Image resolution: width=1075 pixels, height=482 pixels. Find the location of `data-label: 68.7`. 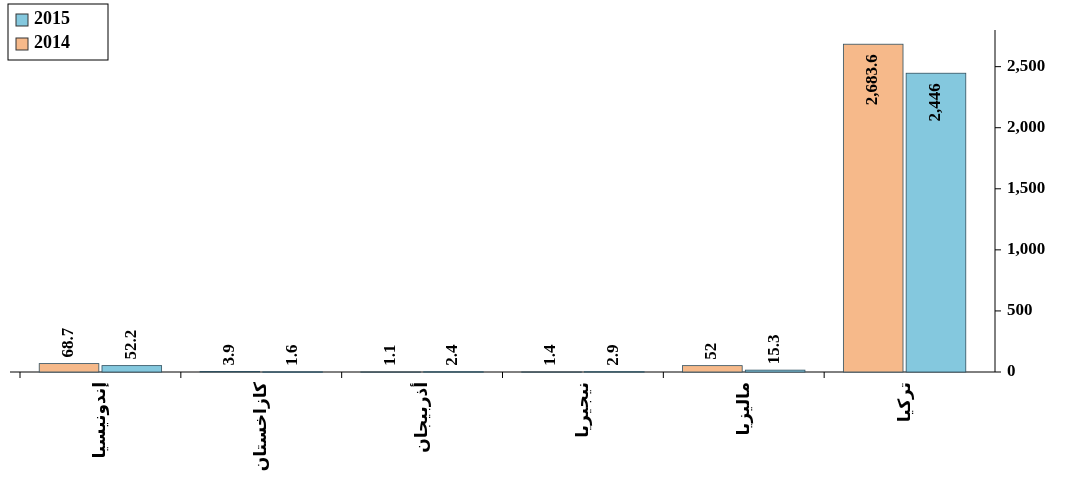

data-label: 68.7 is located at coordinates (67, 342).